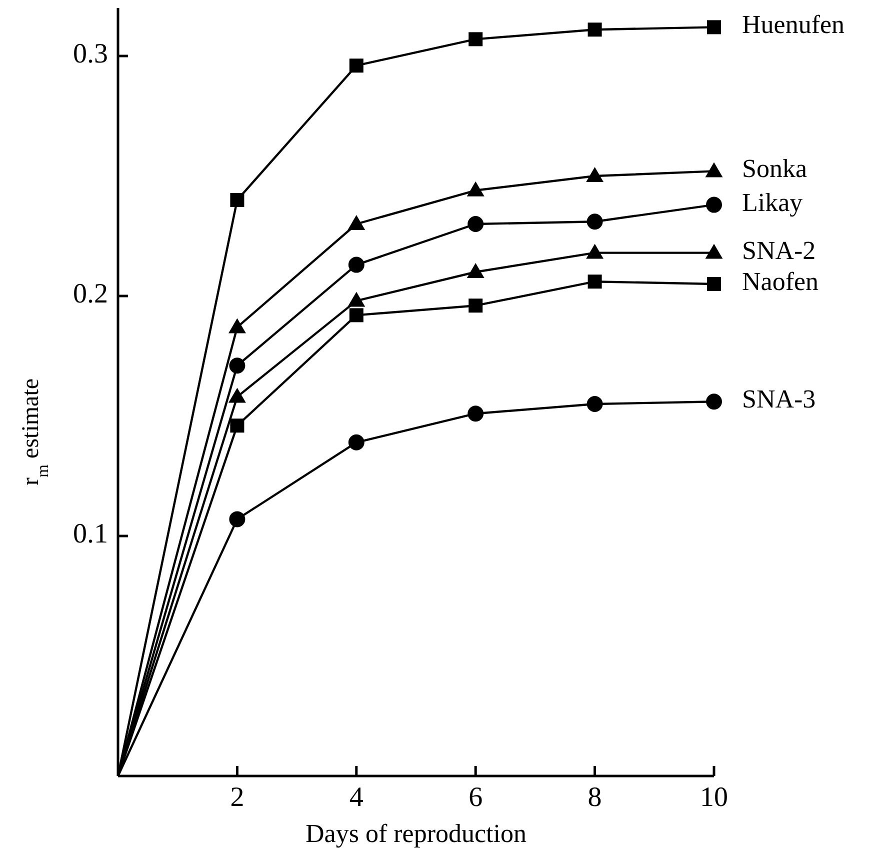  Describe the element at coordinates (779, 399) in the screenshot. I see `series-label: SNA-3` at that location.